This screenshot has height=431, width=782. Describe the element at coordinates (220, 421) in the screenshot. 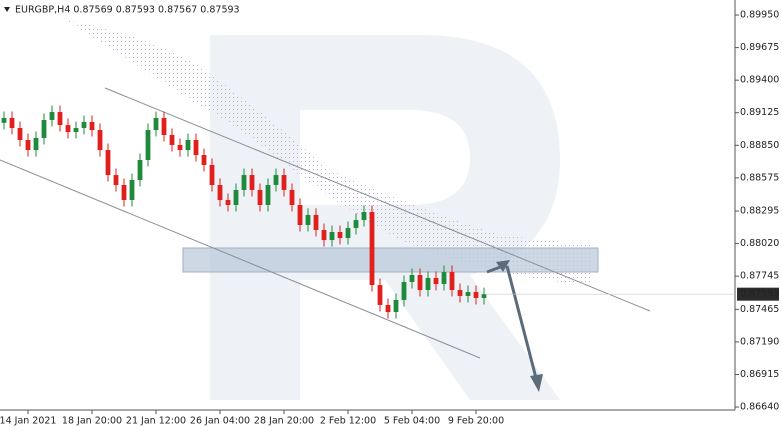

I see `x-tick-label: 26 Jan 04:00` at that location.